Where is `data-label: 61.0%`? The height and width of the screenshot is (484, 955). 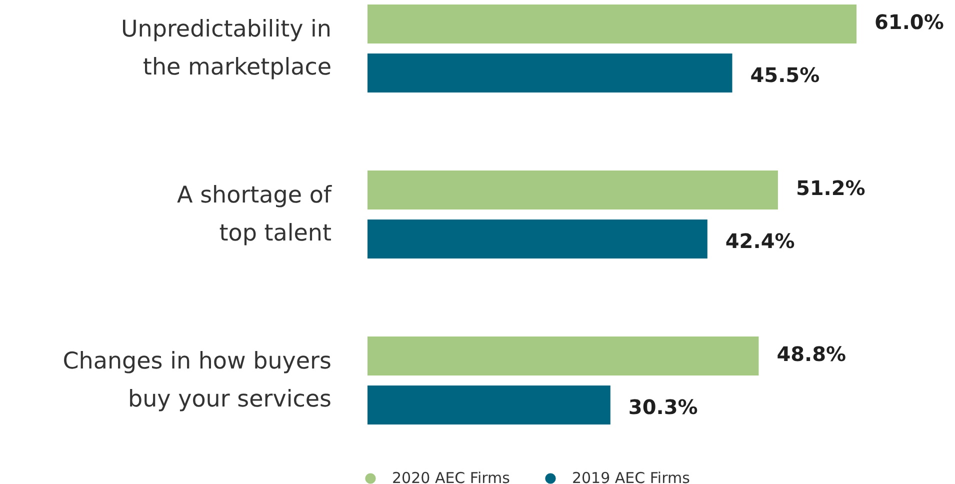
data-label: 61.0% is located at coordinates (909, 22).